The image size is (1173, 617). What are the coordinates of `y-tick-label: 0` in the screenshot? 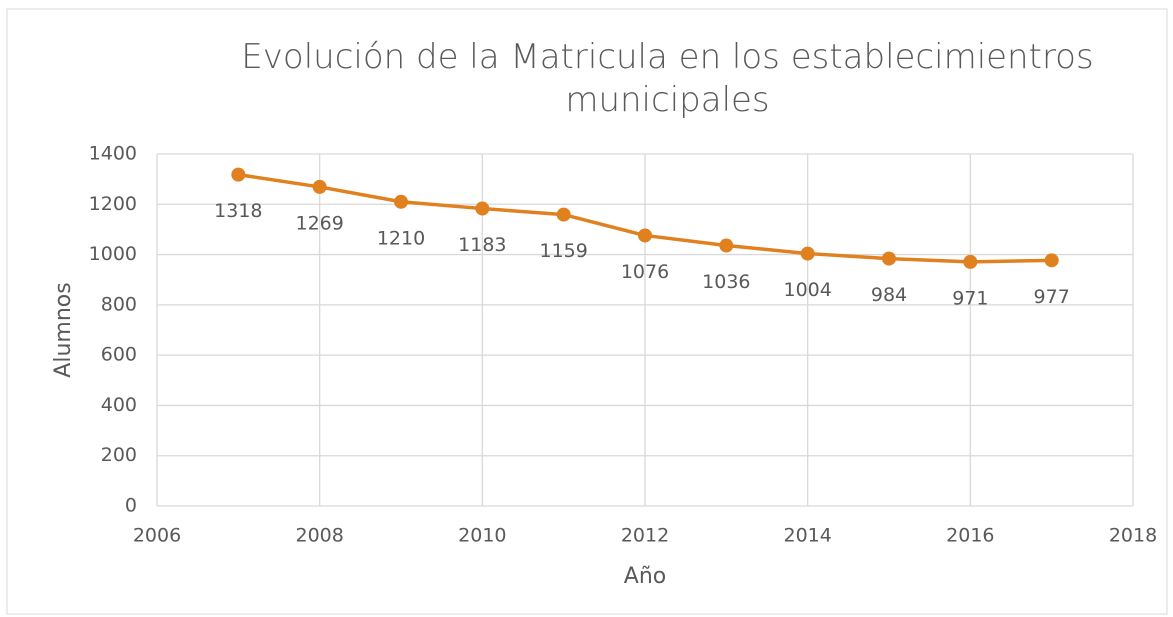 It's located at (131, 506).